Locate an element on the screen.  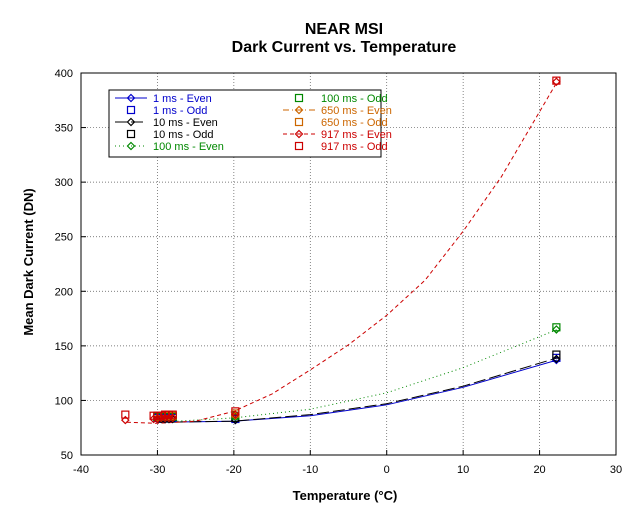
x-tick-label: -30 is located at coordinates (157, 470).